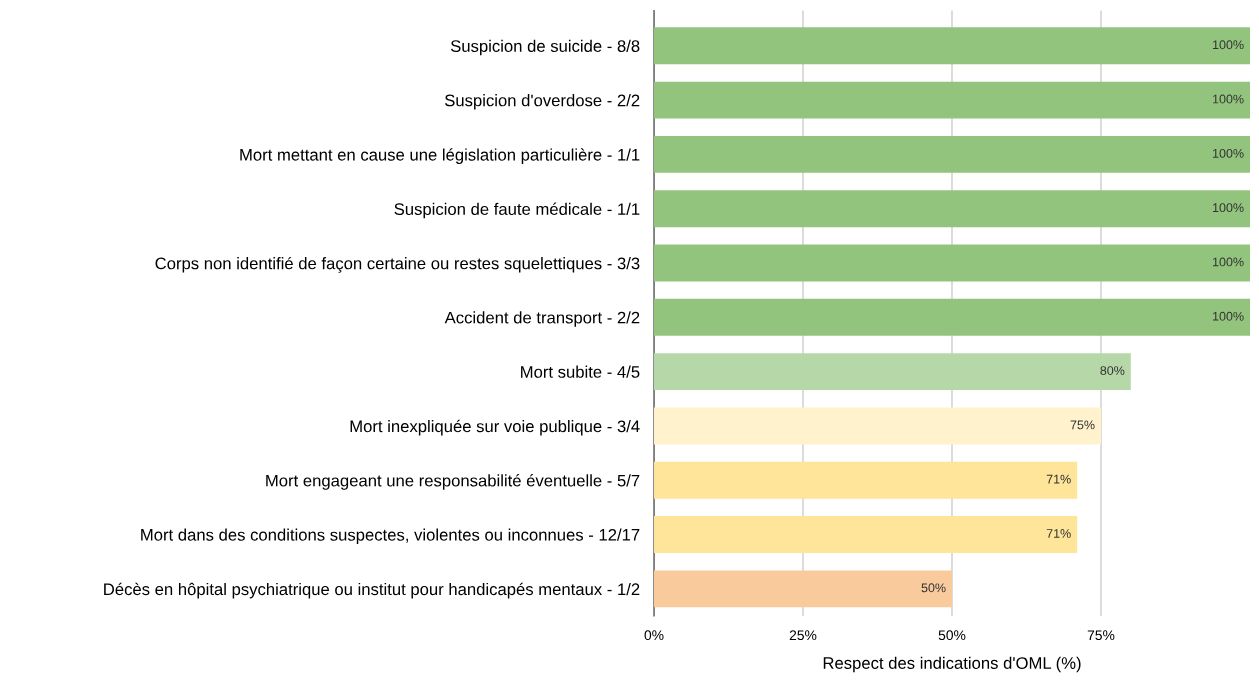  Describe the element at coordinates (397, 264) in the screenshot. I see `y-tick-label: Corps non identifié de façon certaine ou restes squelettiques - 3/3` at that location.